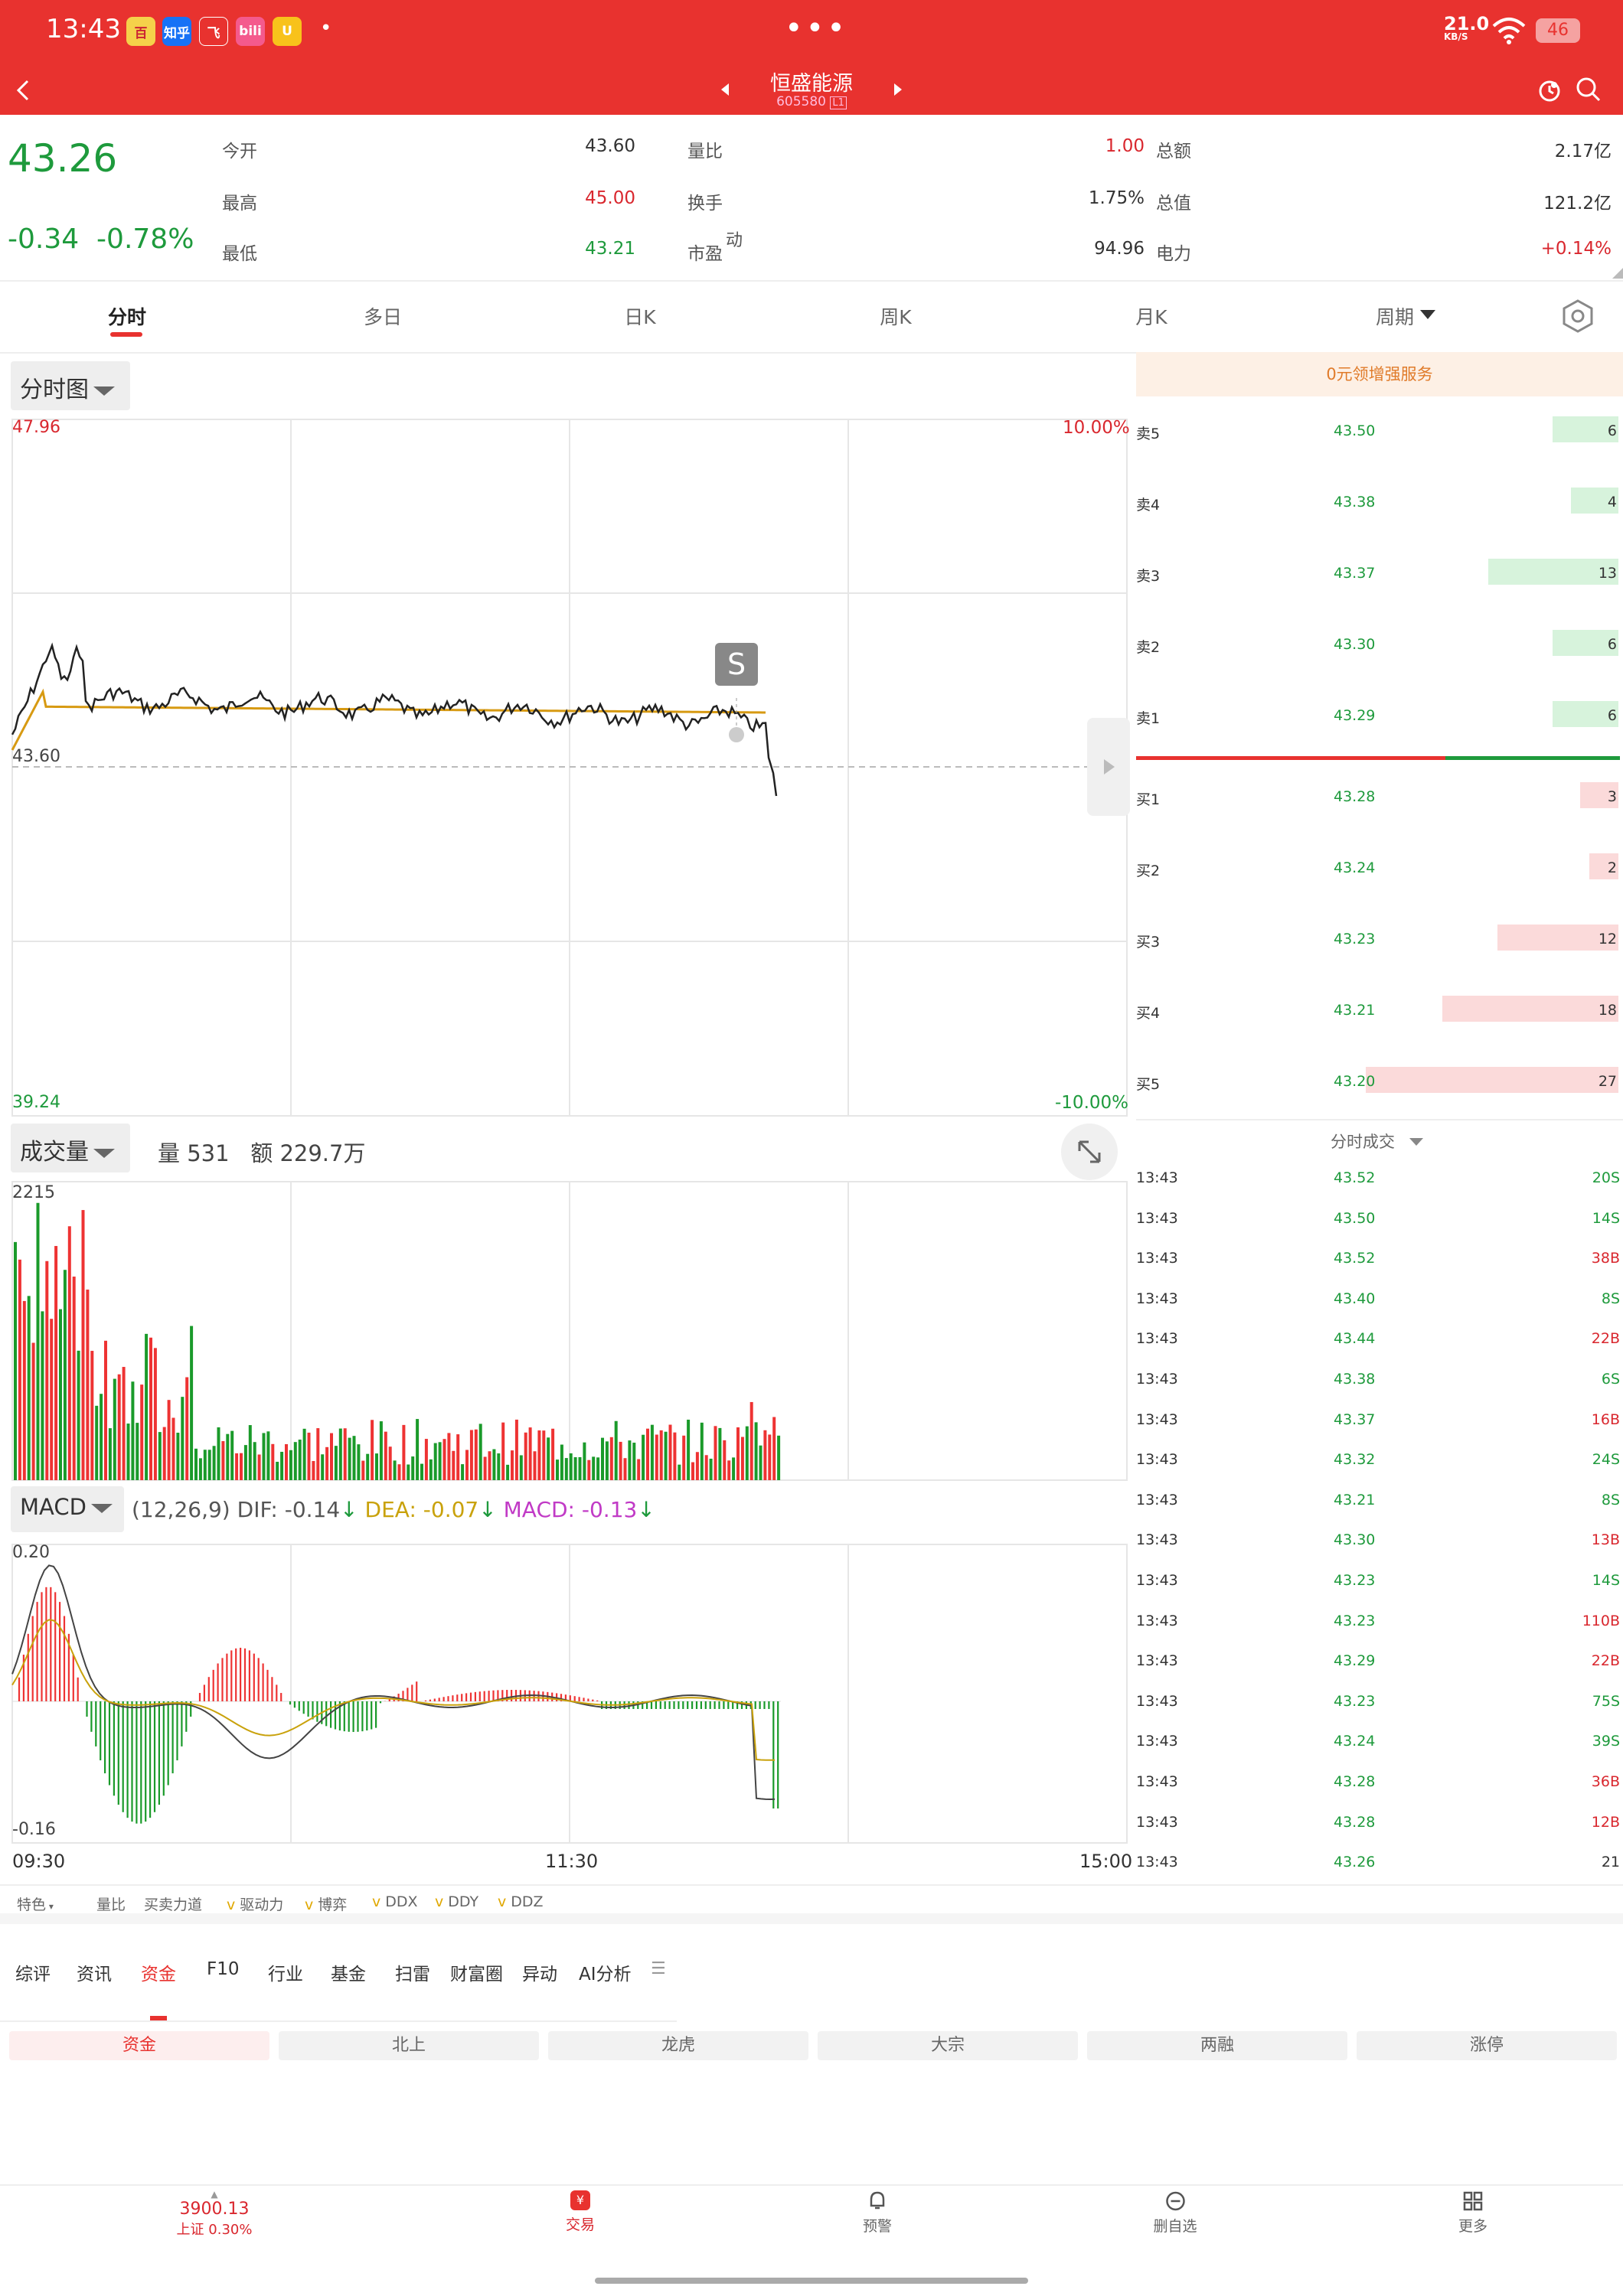 Image resolution: width=1623 pixels, height=2296 pixels. I want to click on indicator-2: 买卖力道, so click(173, 1904).